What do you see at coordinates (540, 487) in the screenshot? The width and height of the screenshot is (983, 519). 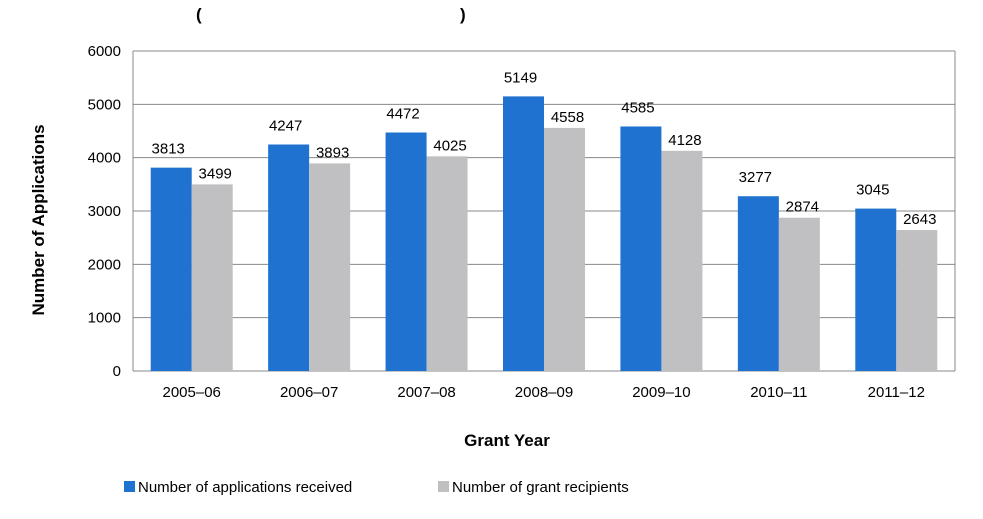 I see `legend-label-recipients: Number of grant recipients` at bounding box center [540, 487].